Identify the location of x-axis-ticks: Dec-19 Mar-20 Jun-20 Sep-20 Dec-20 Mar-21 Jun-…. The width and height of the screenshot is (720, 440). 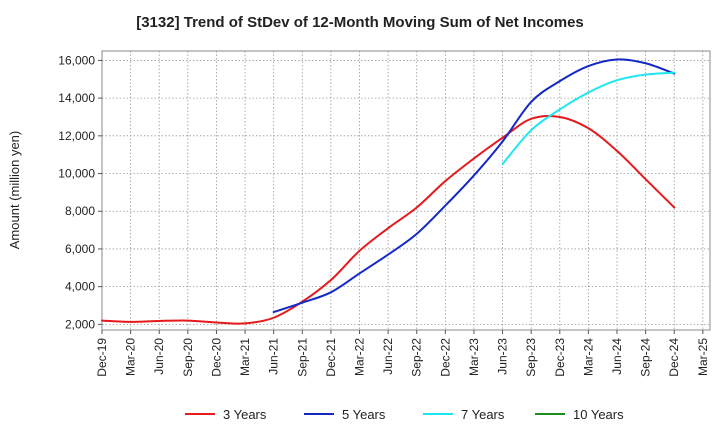
(402, 353).